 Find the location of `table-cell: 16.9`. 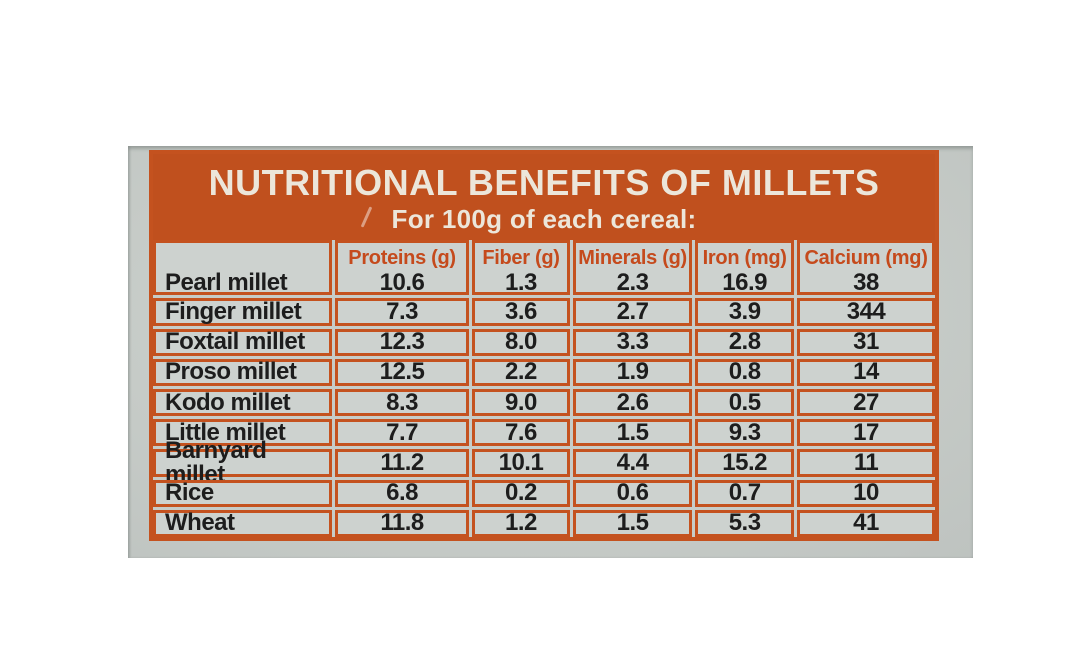

table-cell: 16.9 is located at coordinates (744, 282).